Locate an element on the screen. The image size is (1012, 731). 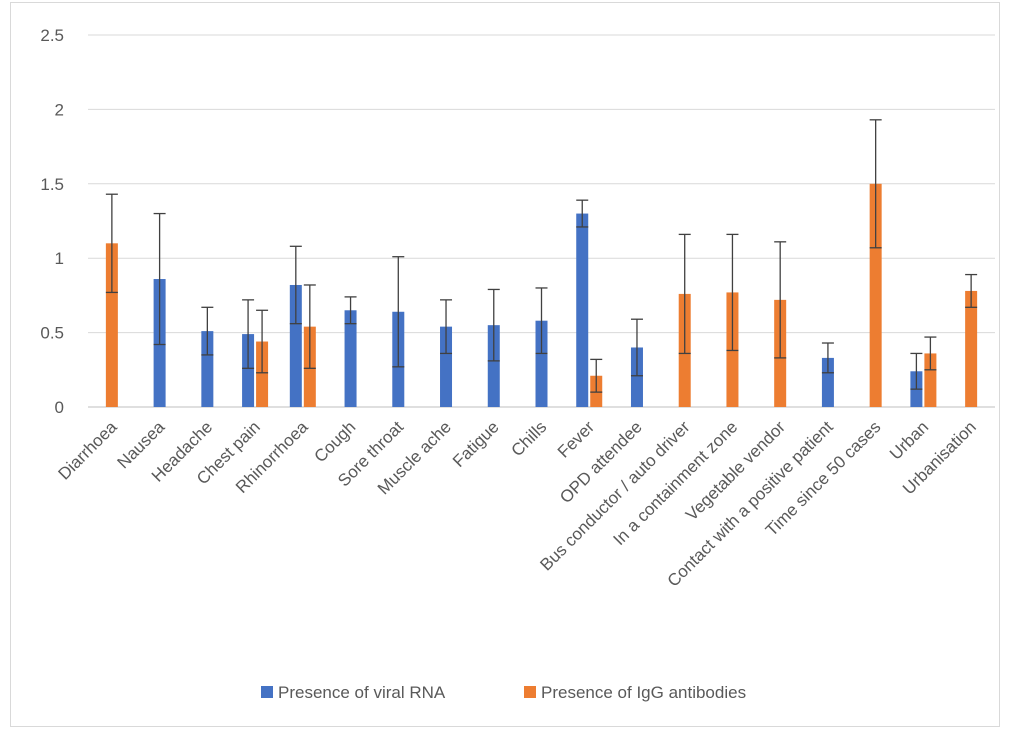
legend-label-viral-rna: Presence of viral RNA is located at coordinates (362, 692).